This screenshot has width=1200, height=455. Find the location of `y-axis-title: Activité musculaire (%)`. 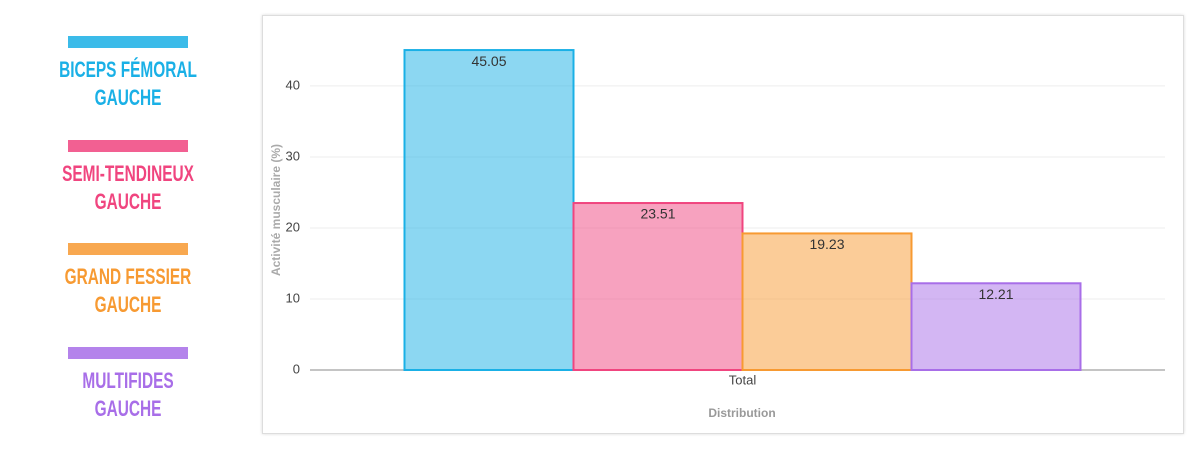

y-axis-title: Activité musculaire (%) is located at coordinates (276, 210).